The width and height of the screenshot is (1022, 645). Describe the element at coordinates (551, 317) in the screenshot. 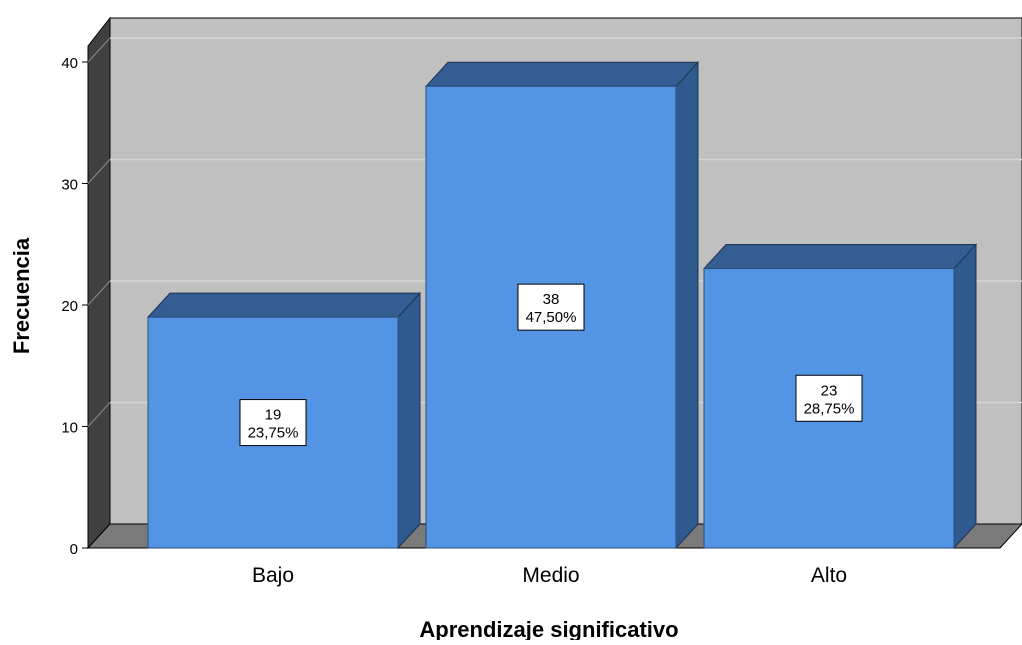

I see `data-label-percent: 47,50%` at that location.